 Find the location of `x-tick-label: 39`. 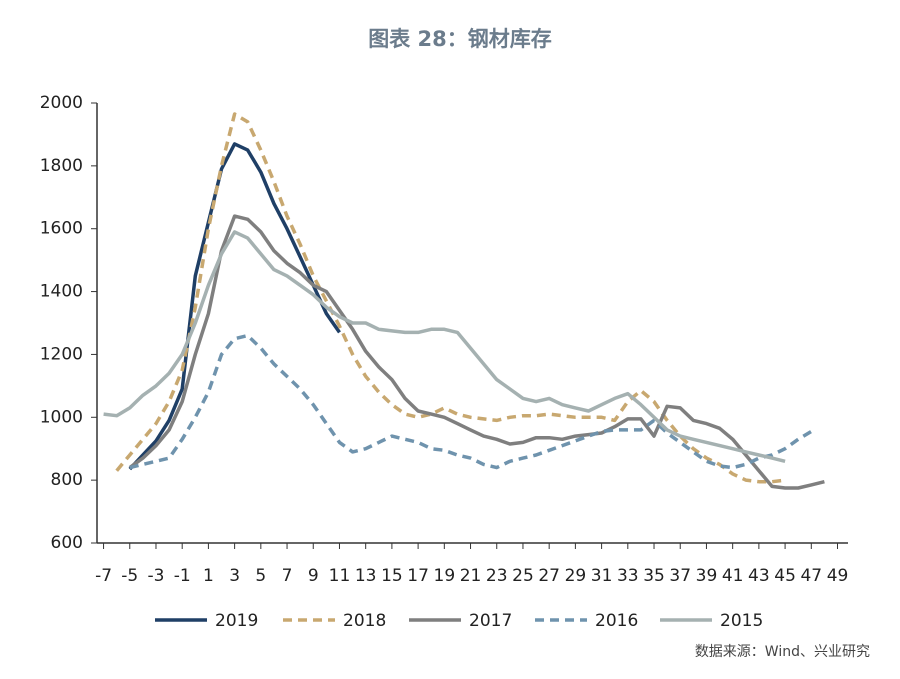

x-tick-label: 39 is located at coordinates (707, 576).